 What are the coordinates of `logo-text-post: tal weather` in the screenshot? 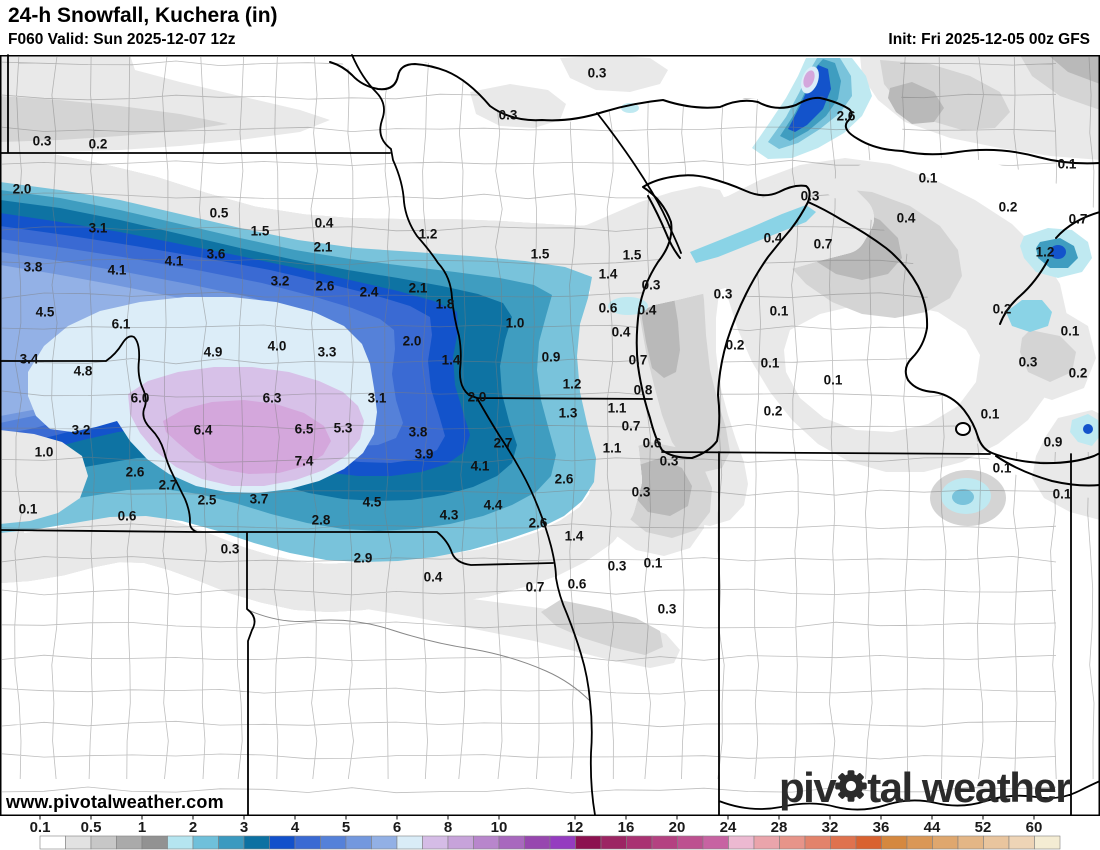 It's located at (969, 787).